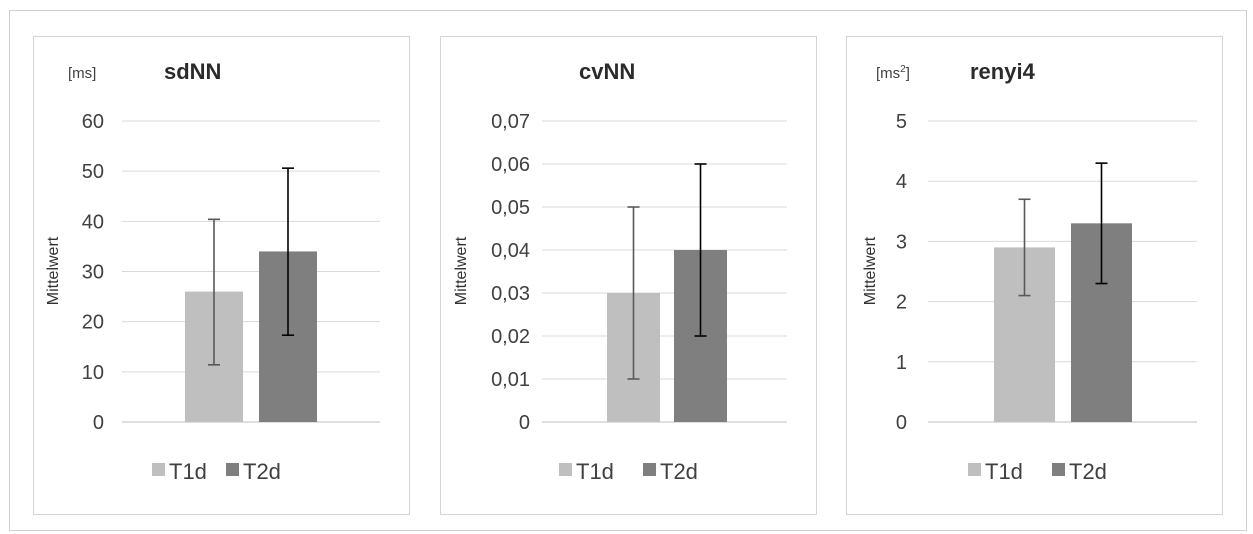 This screenshot has width=1253, height=534. What do you see at coordinates (903, 69) in the screenshot?
I see `unit-label-sup: 2` at bounding box center [903, 69].